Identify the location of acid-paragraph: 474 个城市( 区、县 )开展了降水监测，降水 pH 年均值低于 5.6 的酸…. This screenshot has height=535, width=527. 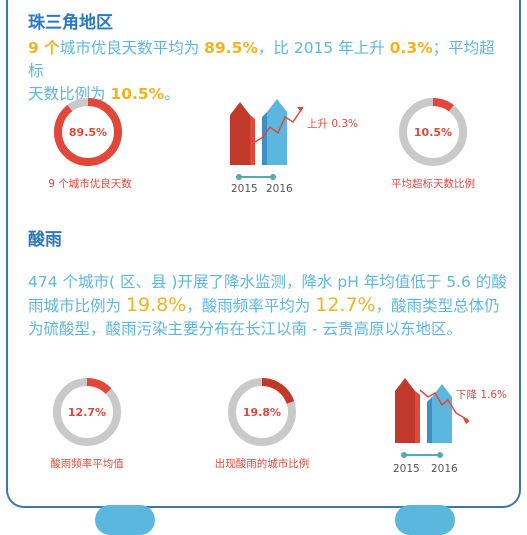
(268, 306).